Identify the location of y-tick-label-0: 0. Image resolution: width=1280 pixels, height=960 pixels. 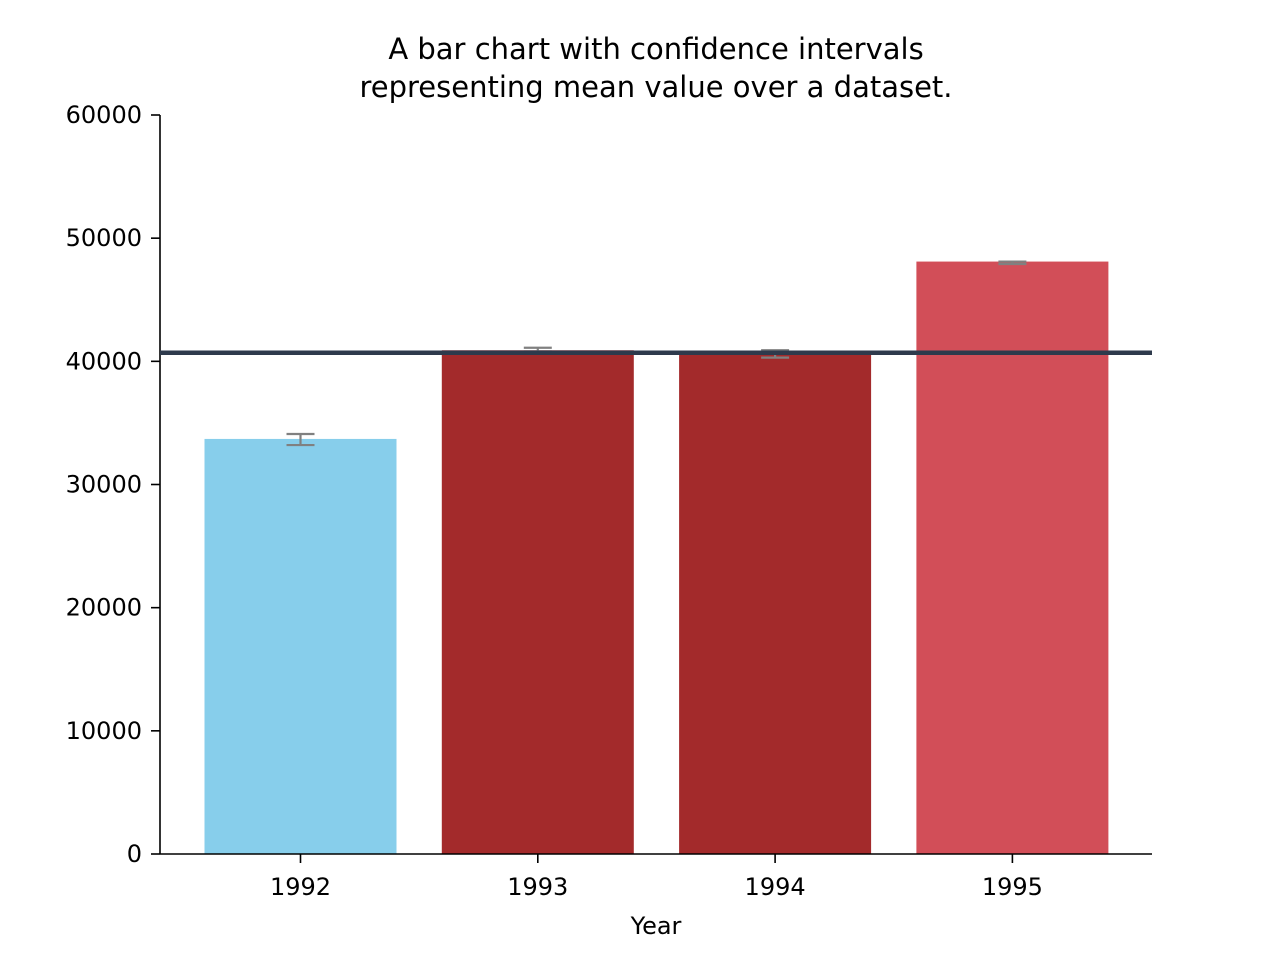
(134, 854).